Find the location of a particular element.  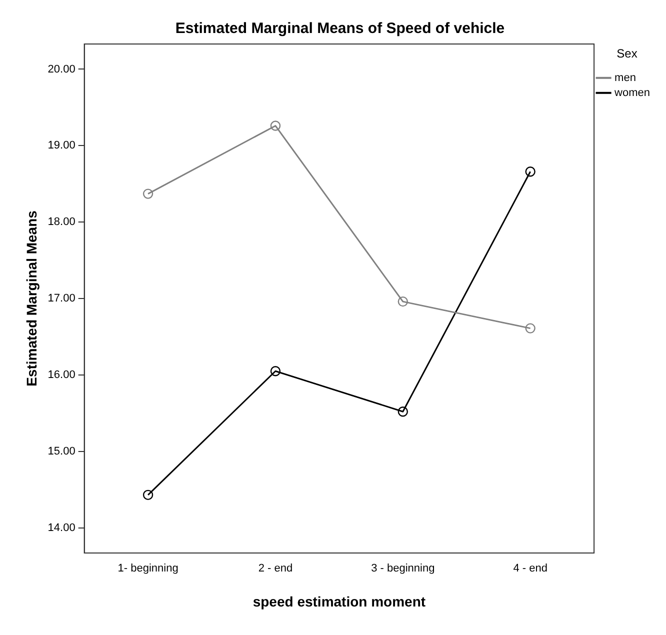

x-tick-label: 3 - beginning is located at coordinates (403, 568).